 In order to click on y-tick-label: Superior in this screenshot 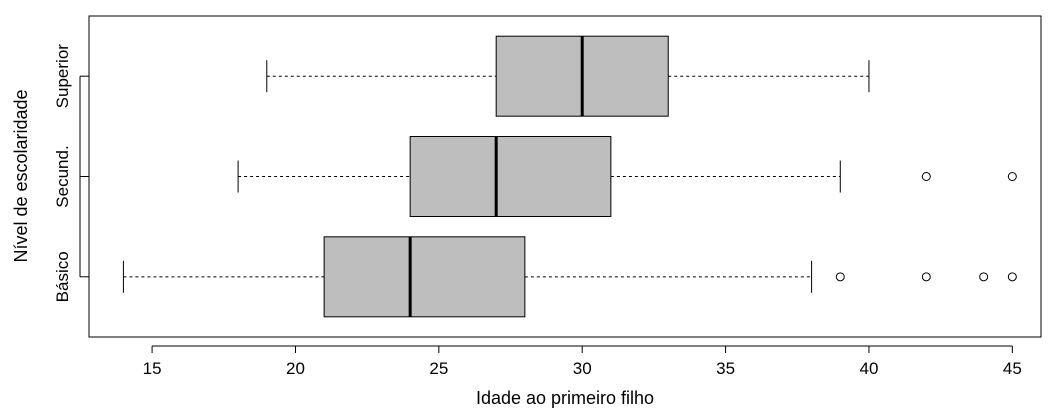, I will do `click(62, 76)`.